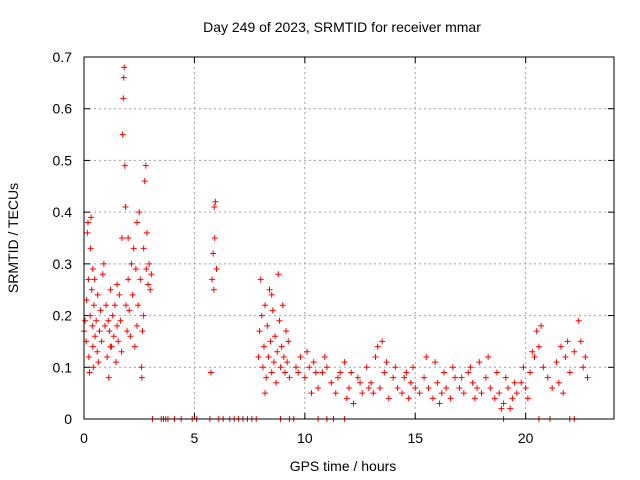 The height and width of the screenshot is (480, 640). I want to click on y-tick-label: 0, so click(68, 419).